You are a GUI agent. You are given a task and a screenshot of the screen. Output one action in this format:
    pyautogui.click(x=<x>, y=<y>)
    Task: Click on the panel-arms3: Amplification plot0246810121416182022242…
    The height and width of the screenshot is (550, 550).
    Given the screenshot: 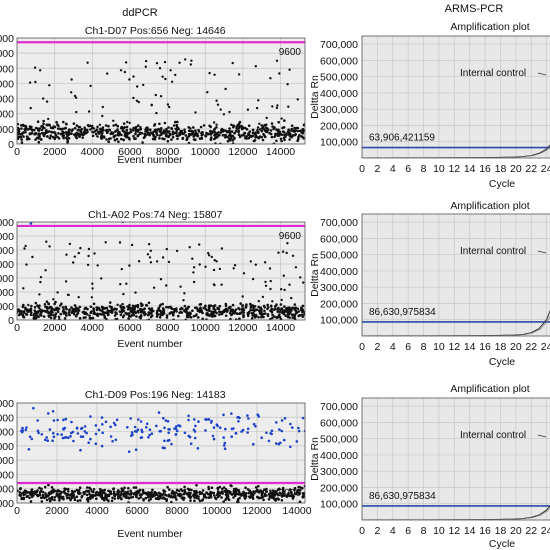 What is the action you would take?
    pyautogui.click(x=429, y=466)
    